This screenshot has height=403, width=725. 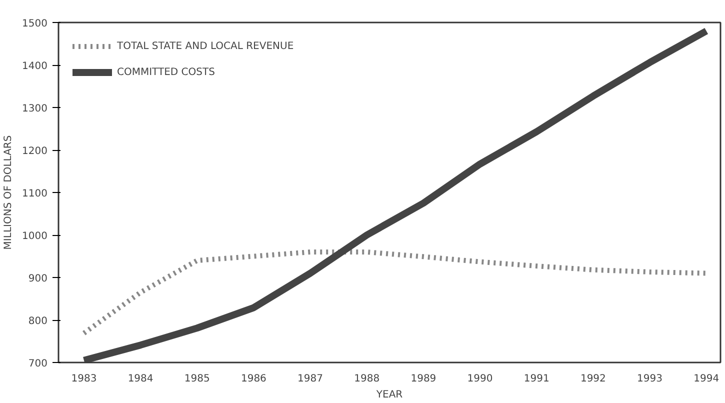 What do you see at coordinates (38, 321) in the screenshot?
I see `y-tick-label: 800` at bounding box center [38, 321].